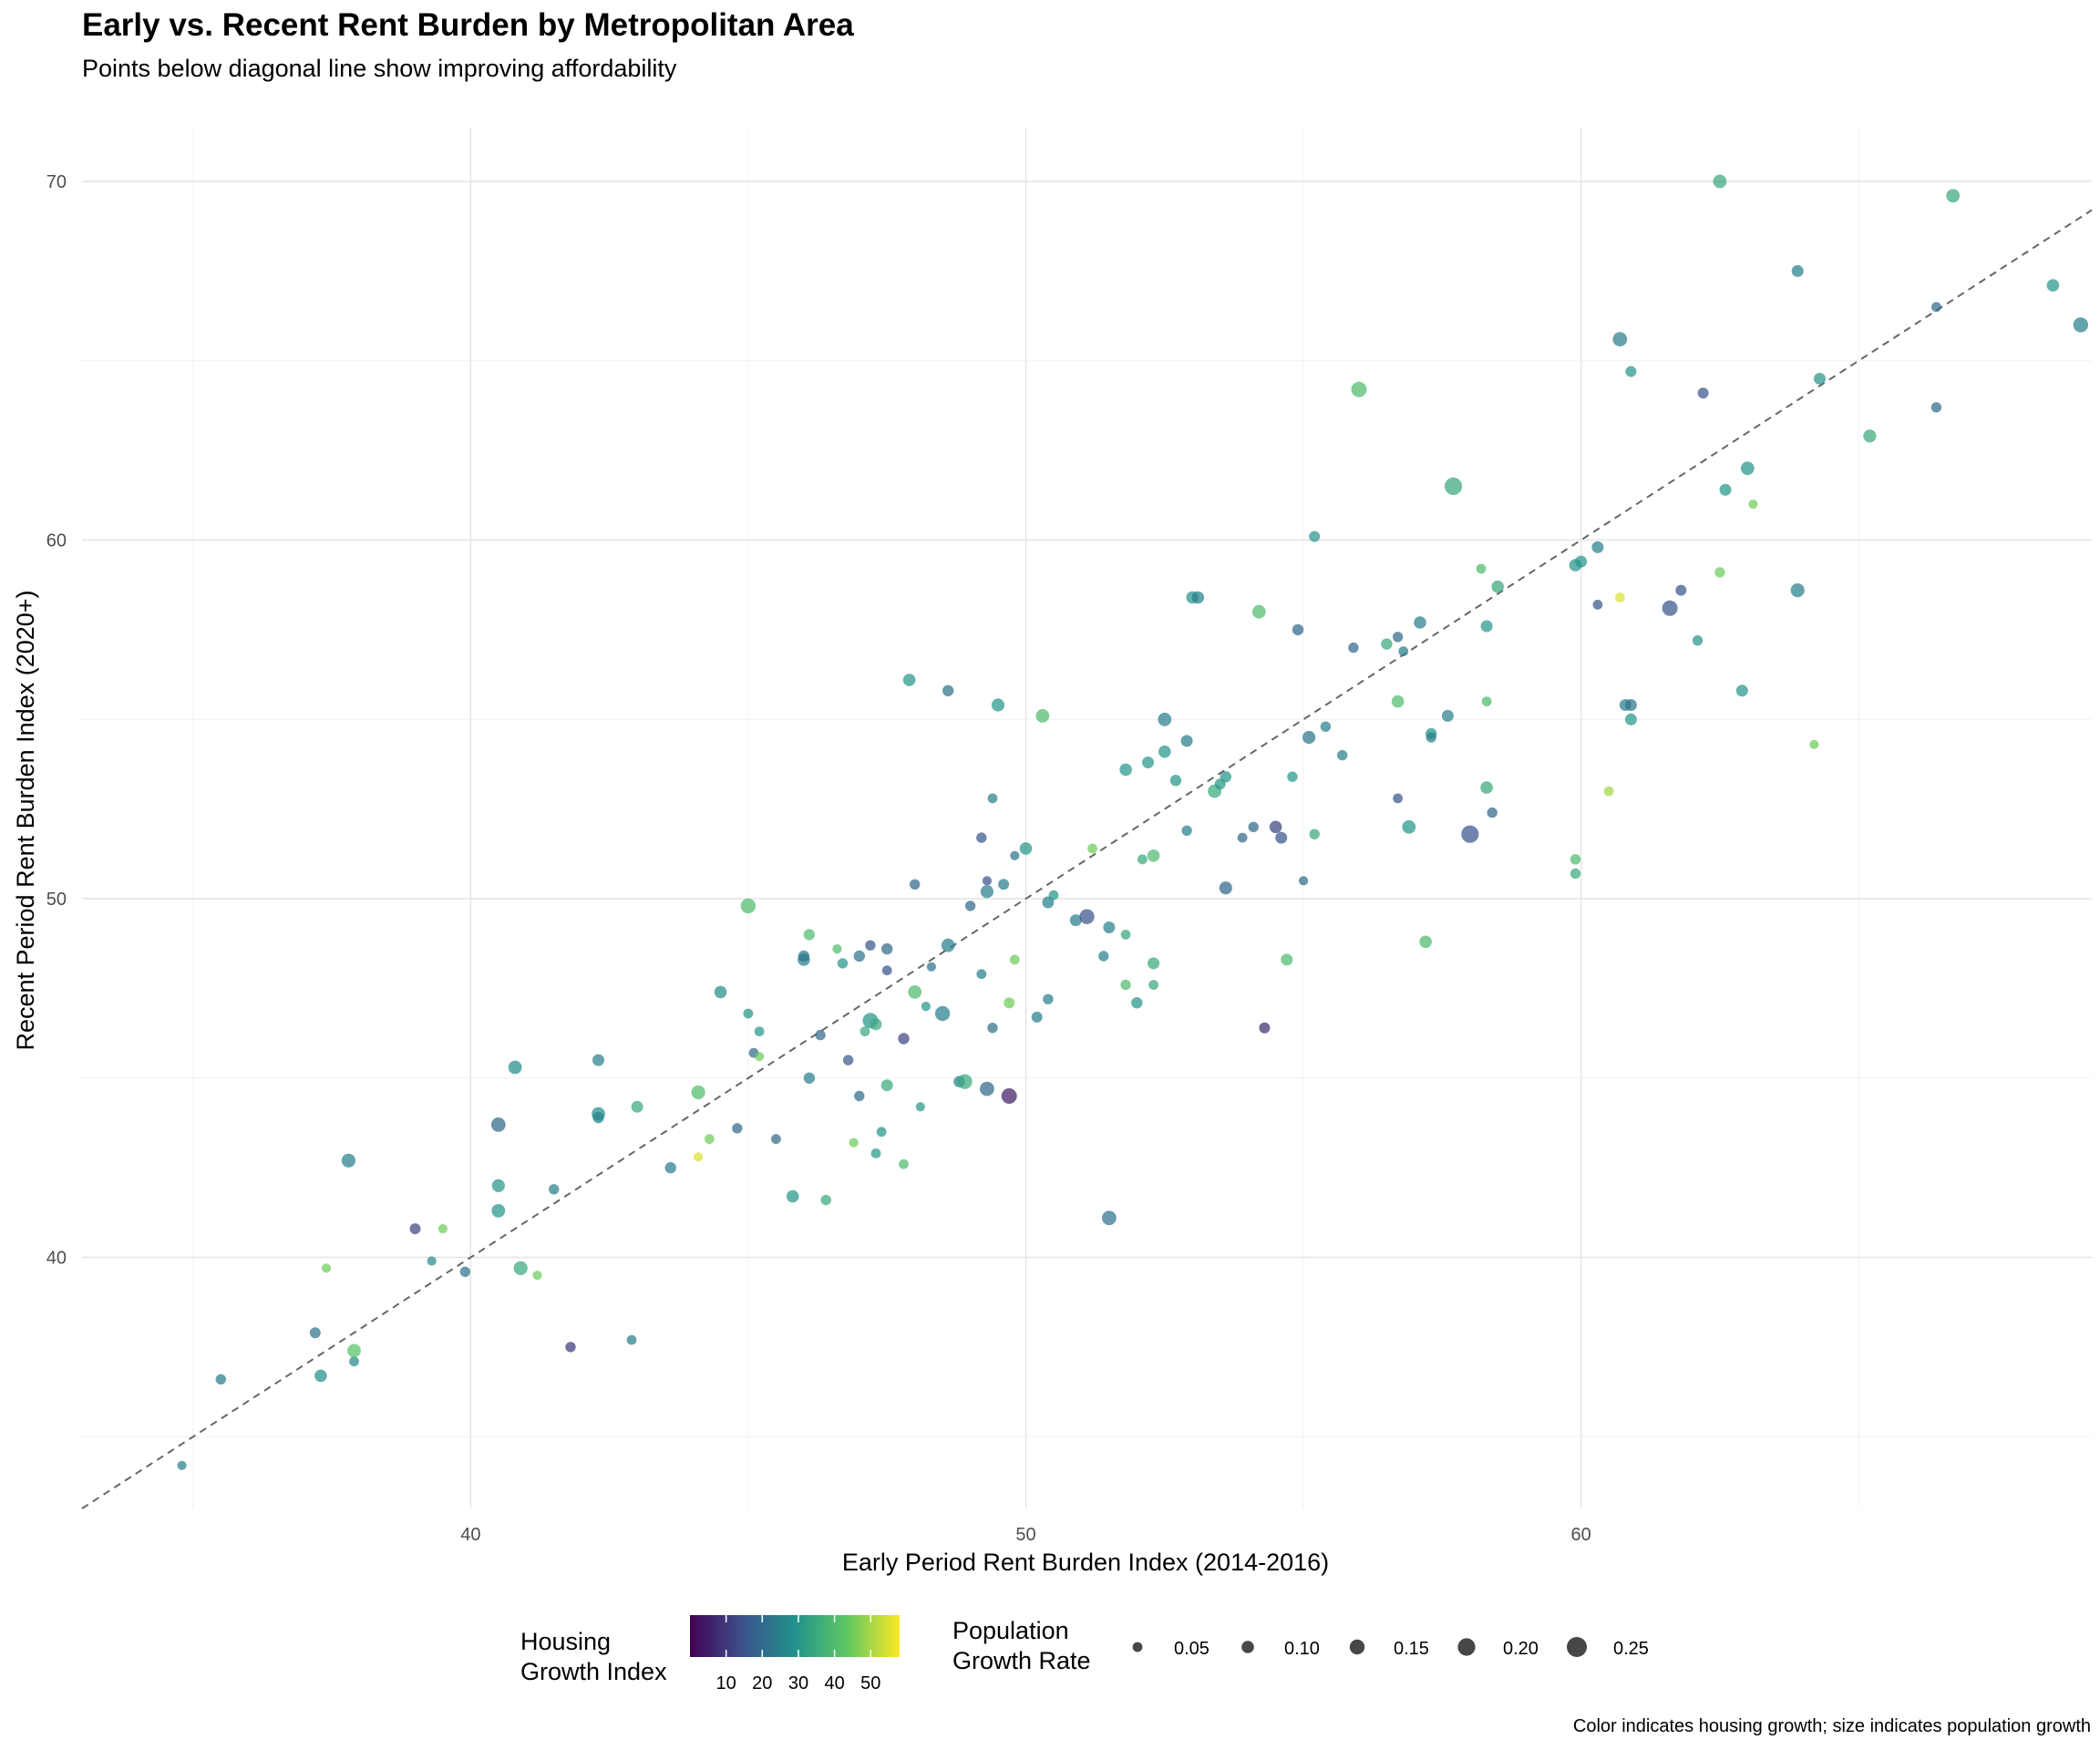 This screenshot has width=2100, height=1750. I want to click on color-legend-title-line-2: Growth Index, so click(593, 1672).